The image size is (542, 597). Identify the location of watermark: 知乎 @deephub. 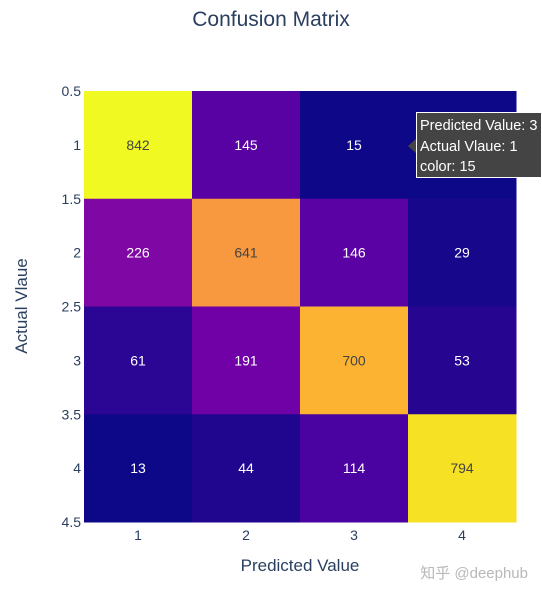
(474, 573).